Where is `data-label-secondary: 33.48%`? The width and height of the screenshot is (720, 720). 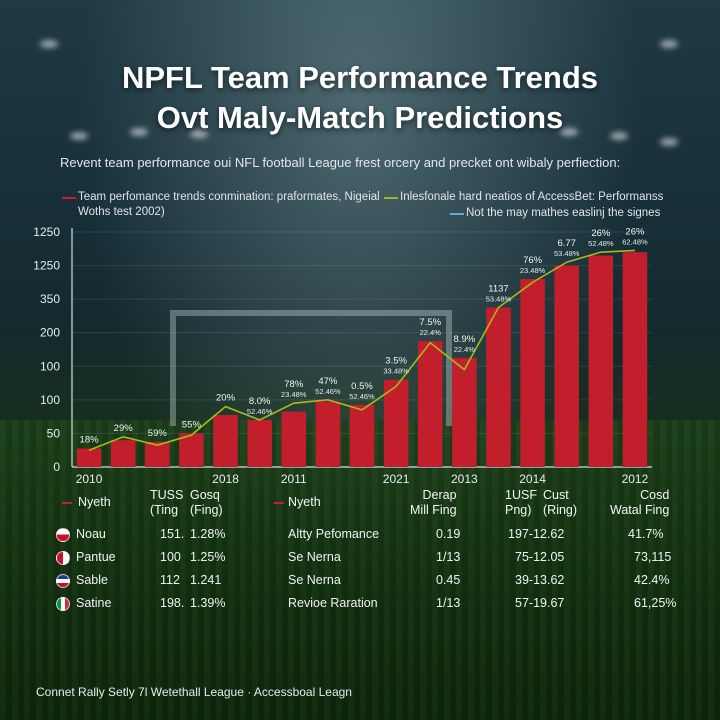 data-label-secondary: 33.48% is located at coordinates (396, 371).